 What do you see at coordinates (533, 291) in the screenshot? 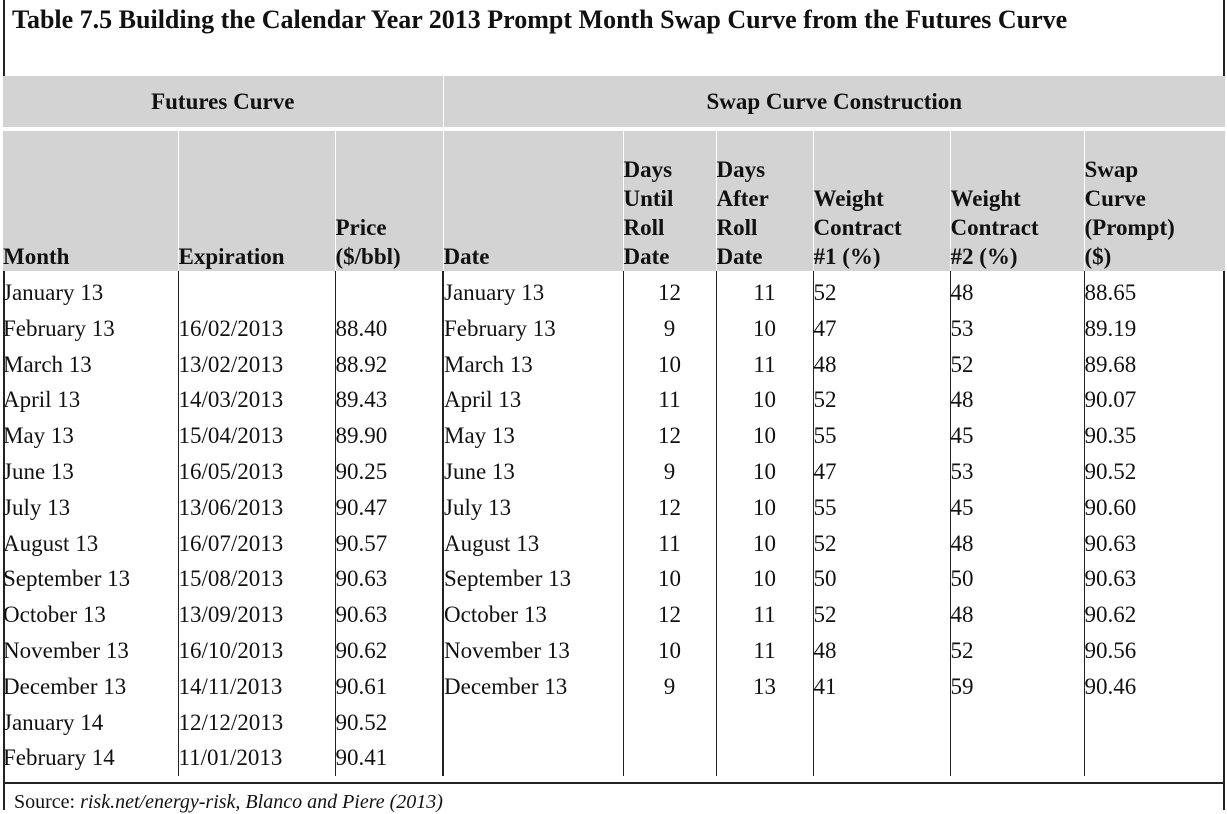
I see `cell-date: January 13` at bounding box center [533, 291].